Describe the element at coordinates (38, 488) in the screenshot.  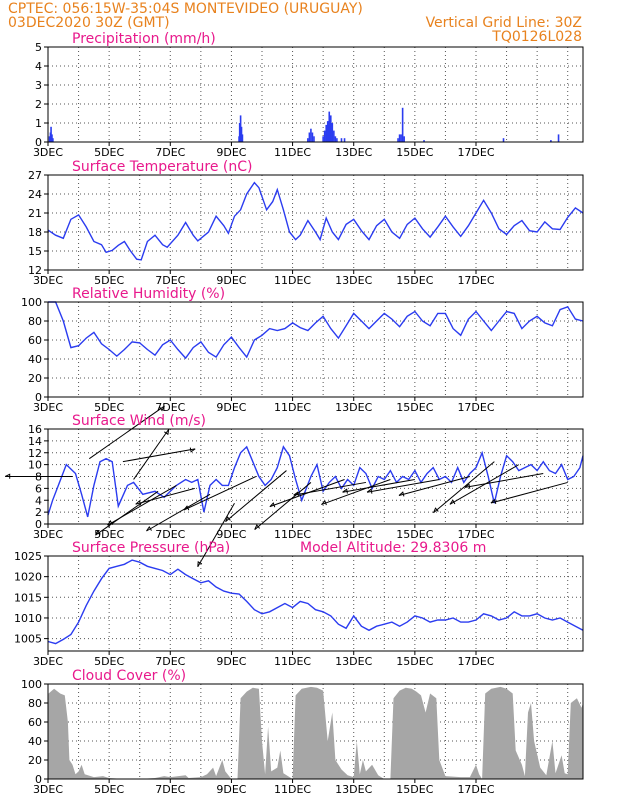
I see `wind-ytick-label: 6` at that location.